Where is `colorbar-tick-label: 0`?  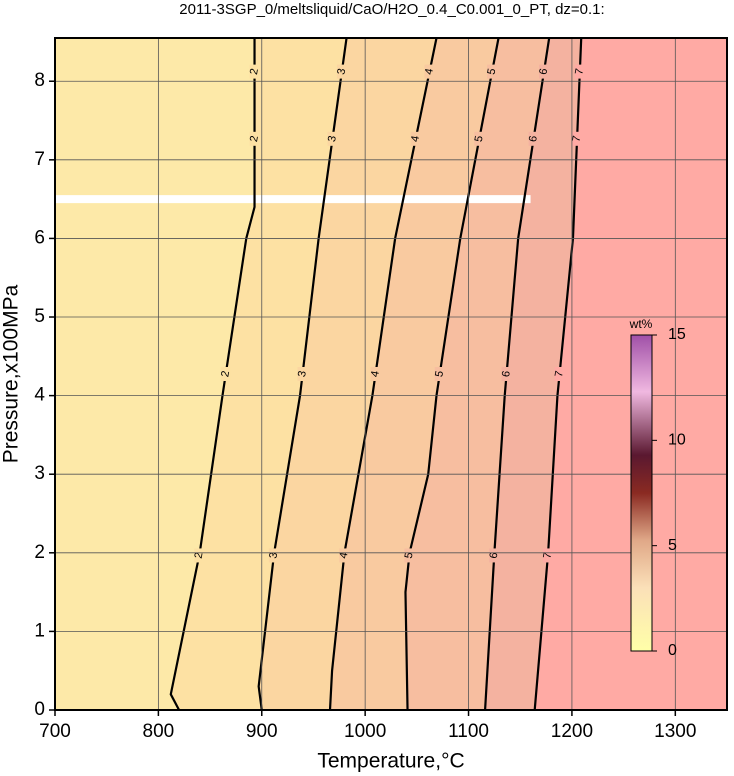 colorbar-tick-label: 0 is located at coordinates (672, 650).